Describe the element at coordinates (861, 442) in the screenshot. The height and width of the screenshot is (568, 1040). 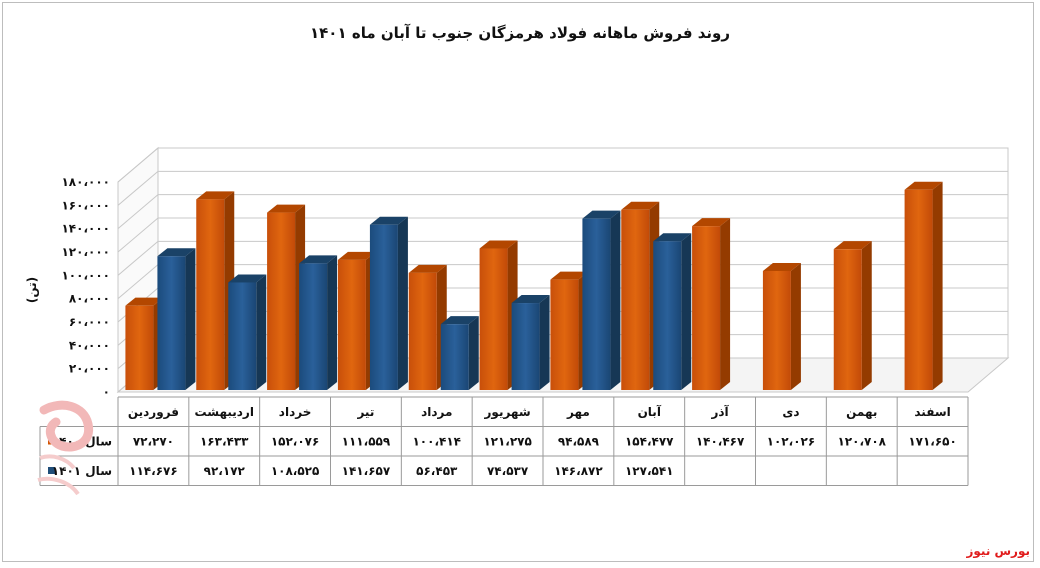
I see `data-label: ۱۲۰،۷۰۸` at that location.